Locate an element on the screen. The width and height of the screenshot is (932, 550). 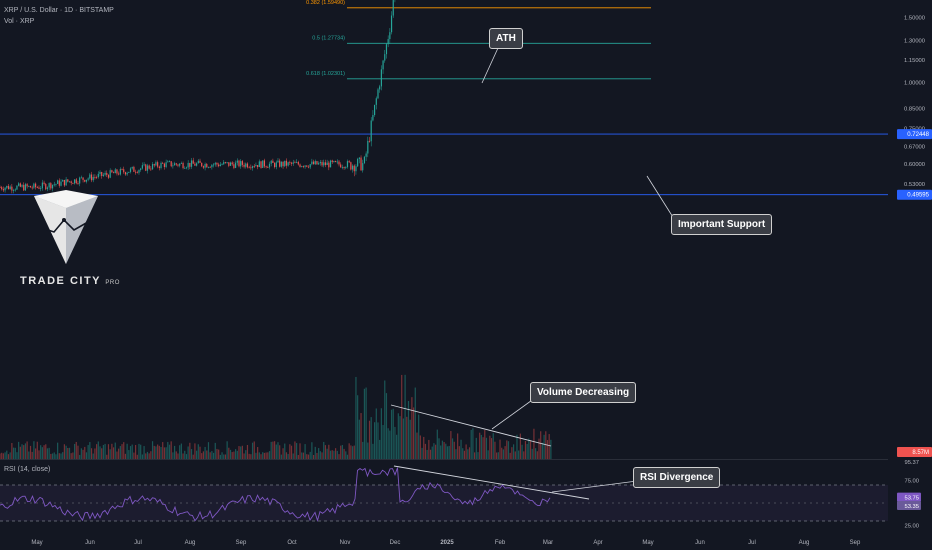
price-label-badge is located at coordinates (914, 452).